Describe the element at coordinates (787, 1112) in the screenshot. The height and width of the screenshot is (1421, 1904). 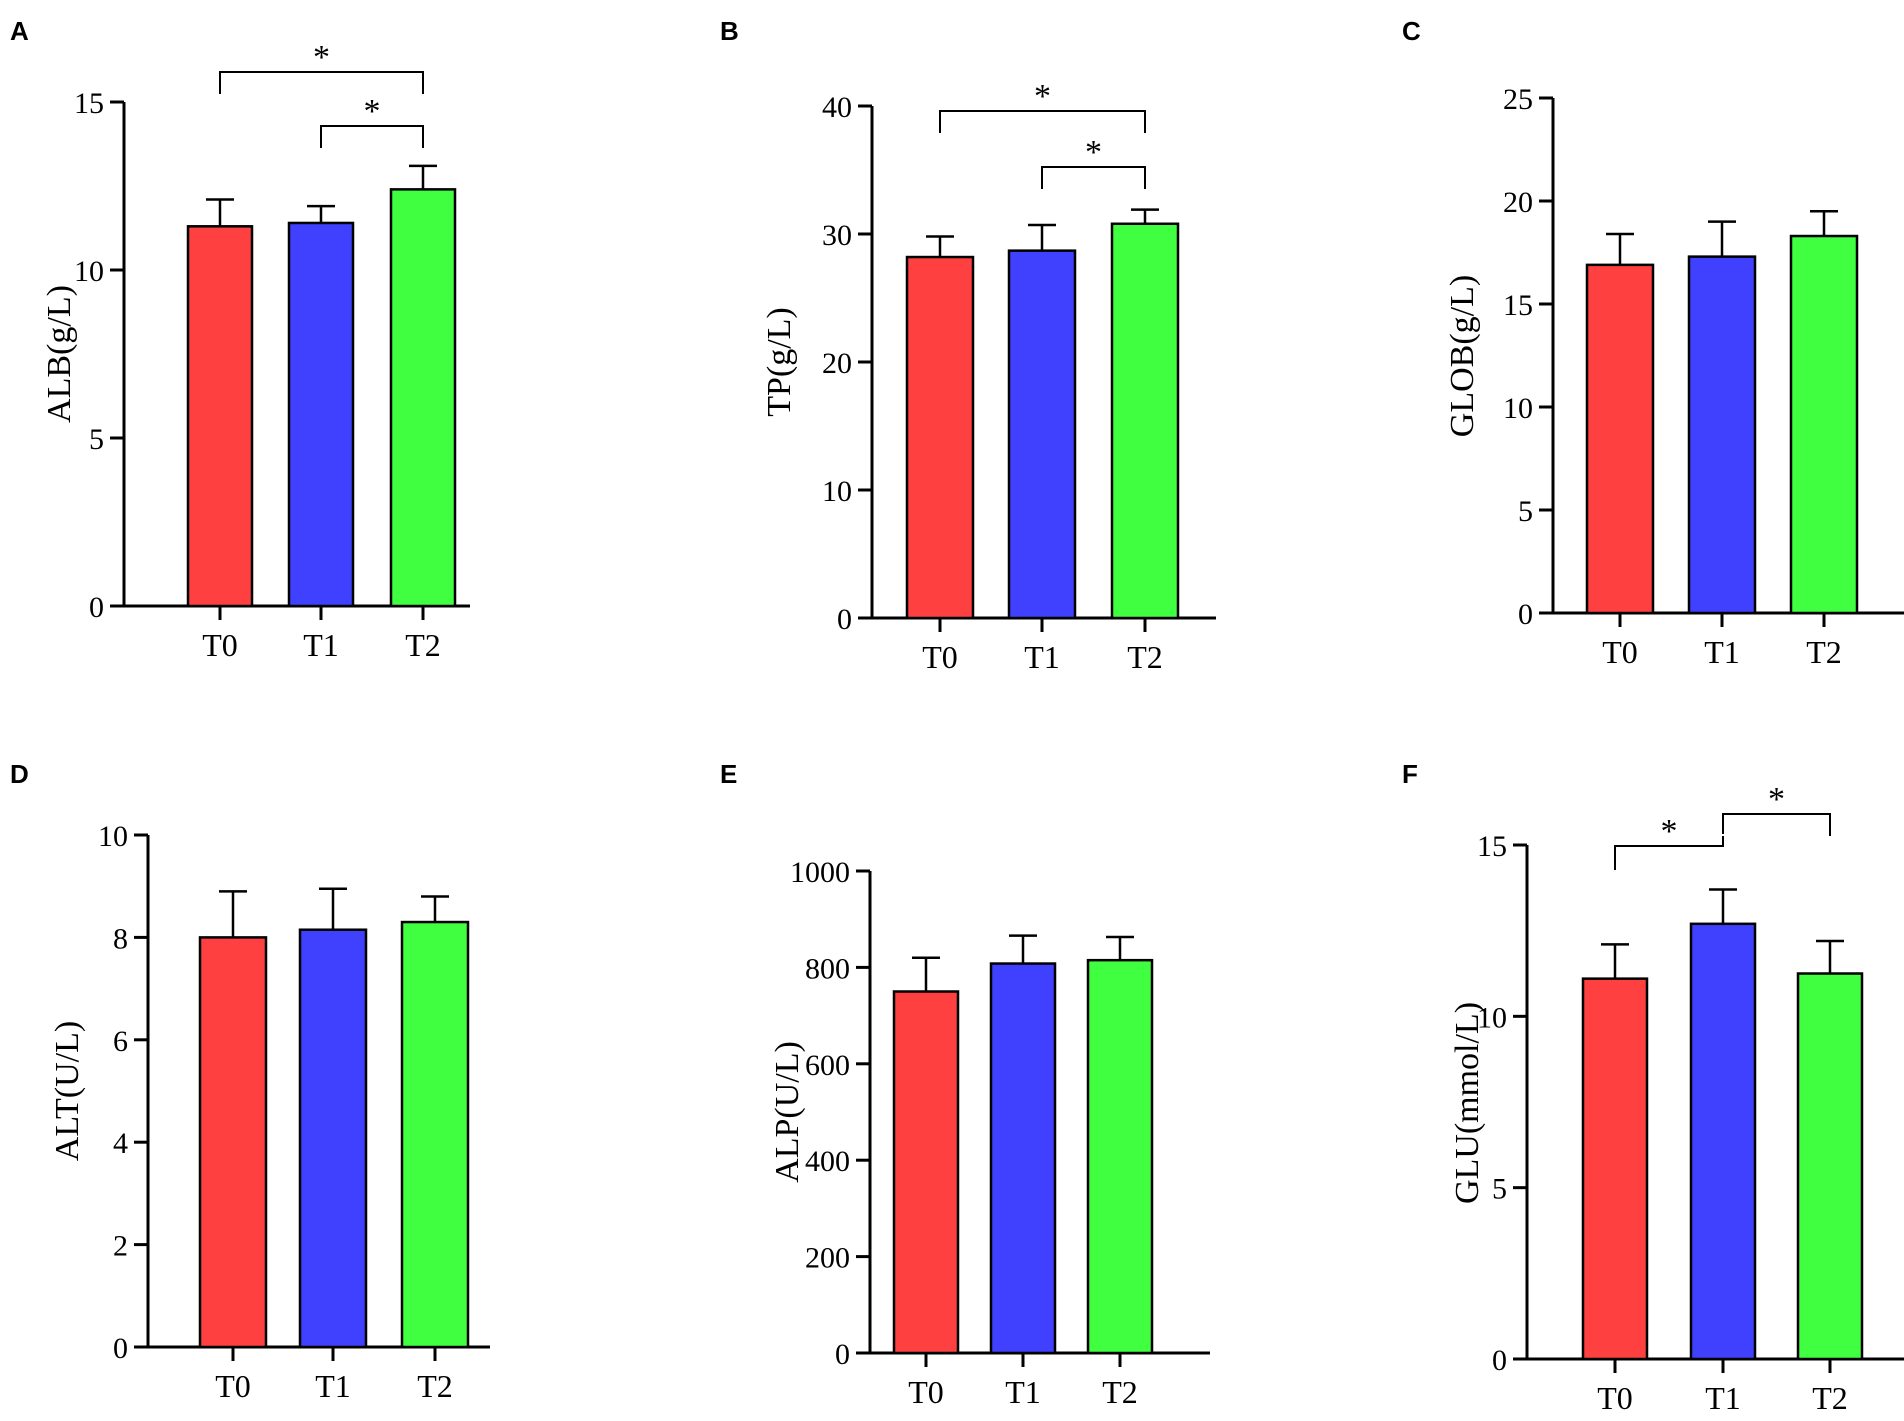
I see `y-axis-label: ALP(U/L)` at that location.